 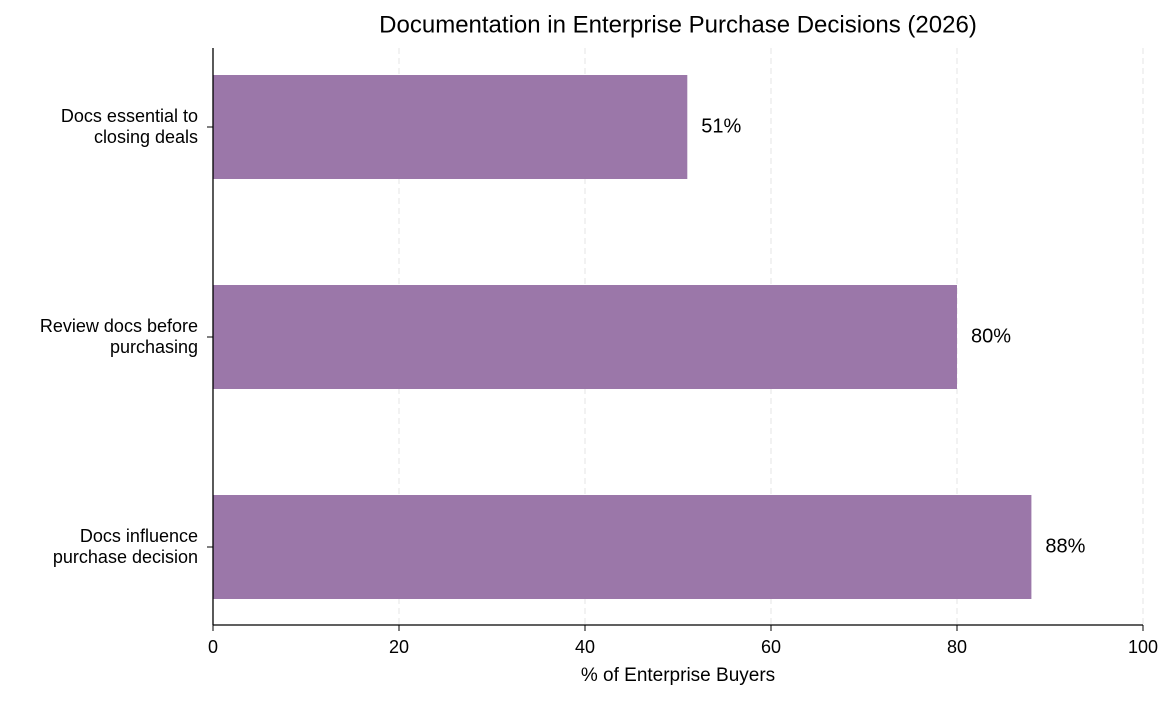 I want to click on y-tick-label: Docs essential to closing deals, so click(x=129, y=126).